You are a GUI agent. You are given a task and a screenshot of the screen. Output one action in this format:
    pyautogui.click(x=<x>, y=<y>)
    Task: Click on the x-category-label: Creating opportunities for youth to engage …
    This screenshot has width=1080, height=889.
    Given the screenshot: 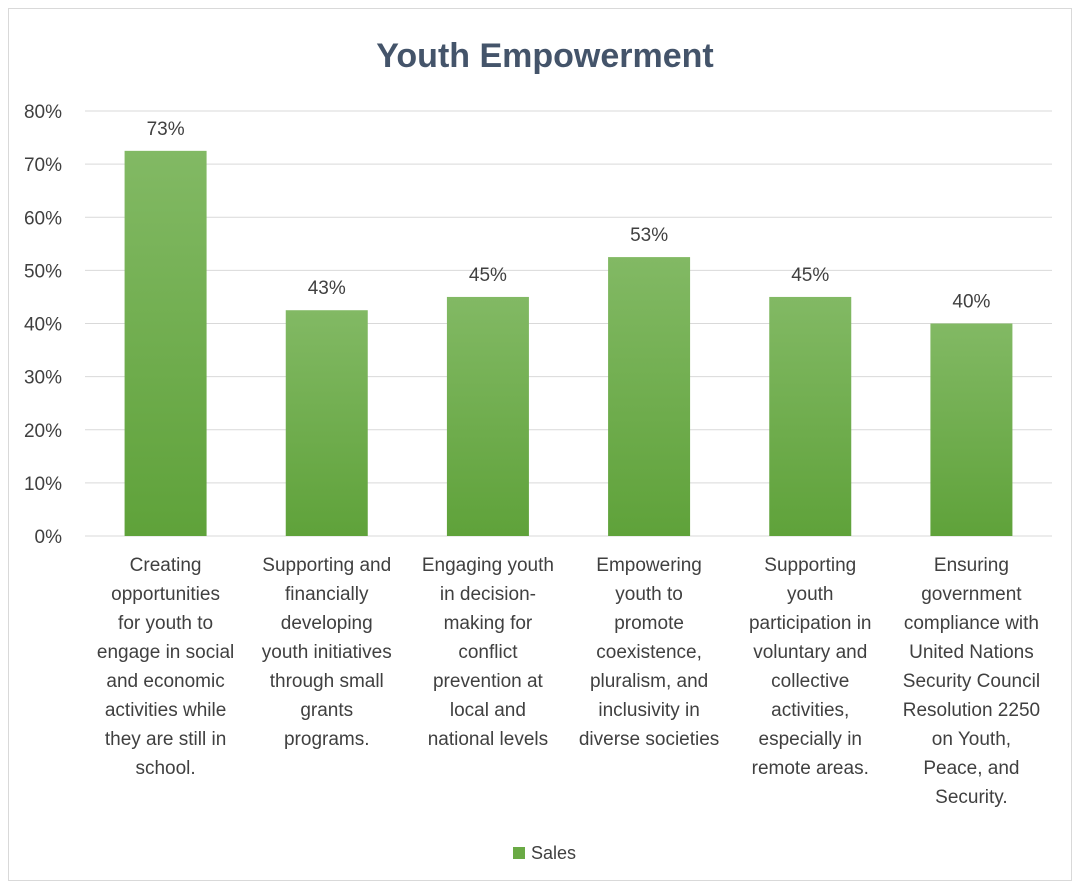 What is the action you would take?
    pyautogui.click(x=165, y=667)
    